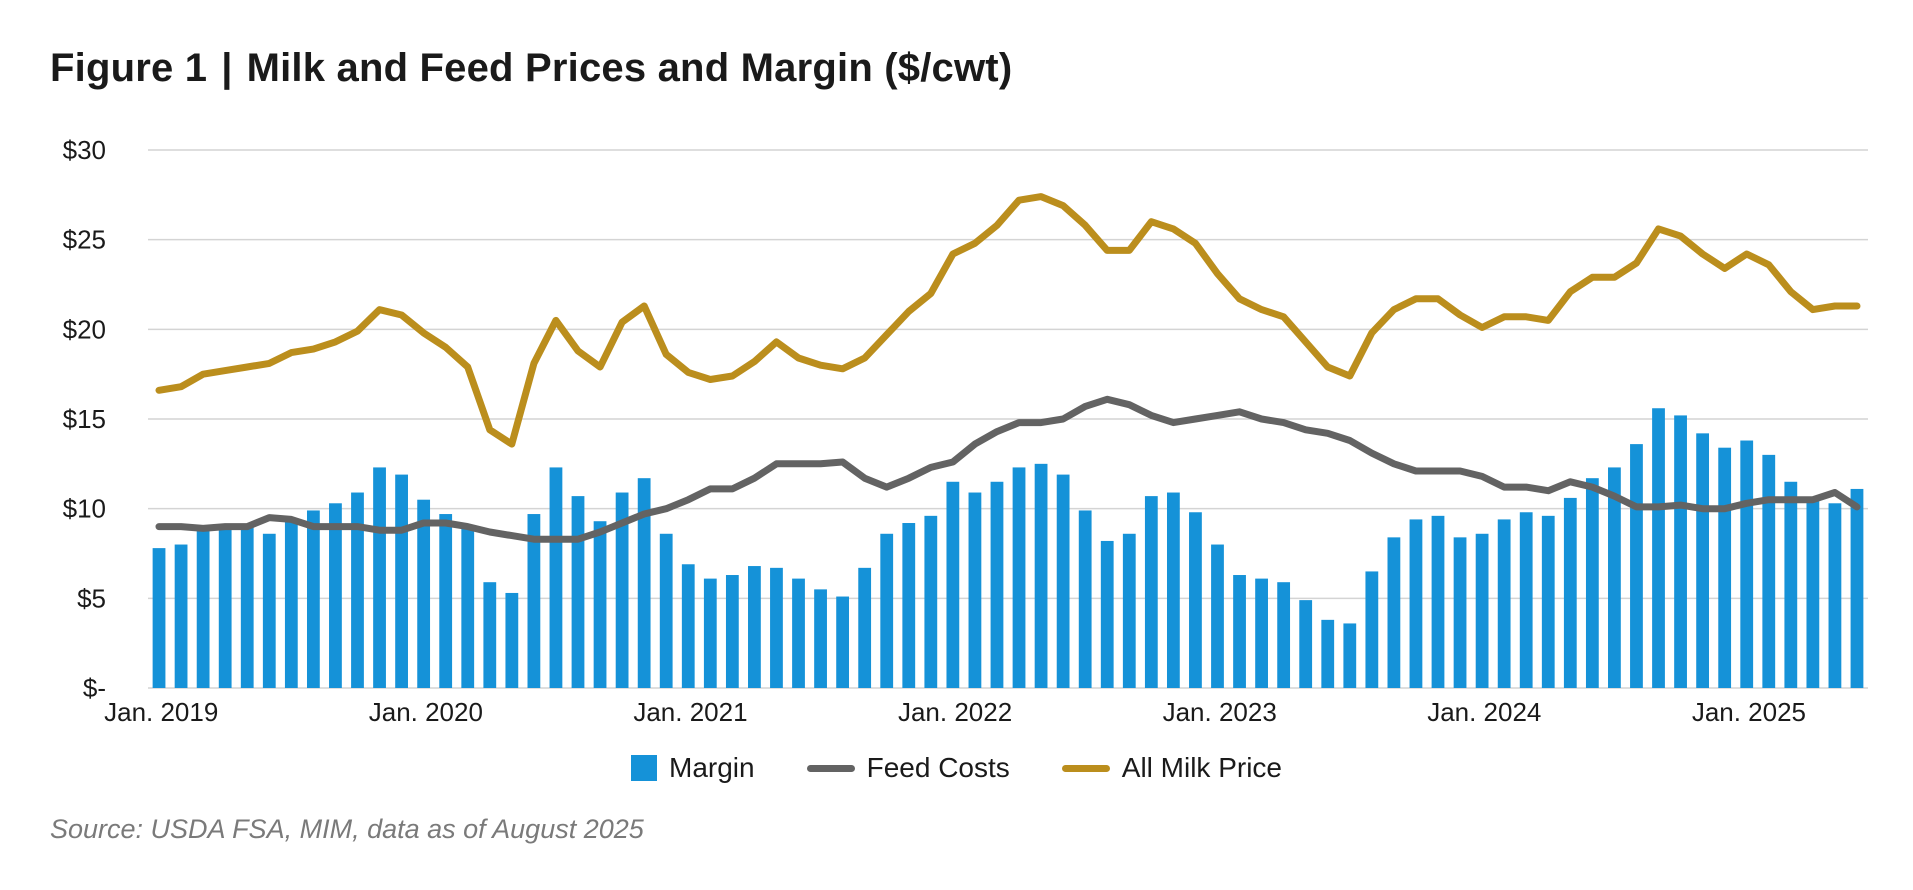 The width and height of the screenshot is (1913, 890). I want to click on margin-swatch, so click(644, 768).